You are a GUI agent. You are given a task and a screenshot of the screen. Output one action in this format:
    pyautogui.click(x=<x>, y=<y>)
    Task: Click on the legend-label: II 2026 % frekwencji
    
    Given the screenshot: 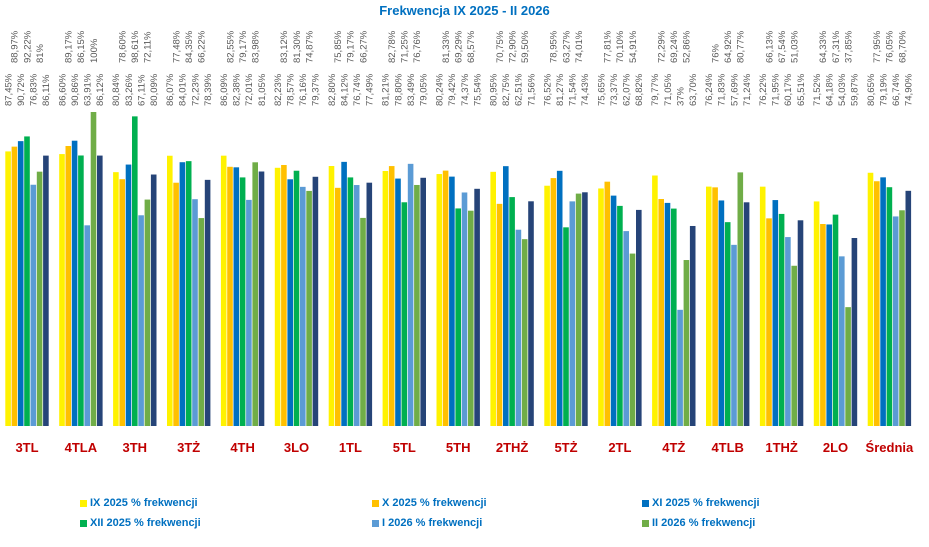 What is the action you would take?
    pyautogui.click(x=704, y=523)
    